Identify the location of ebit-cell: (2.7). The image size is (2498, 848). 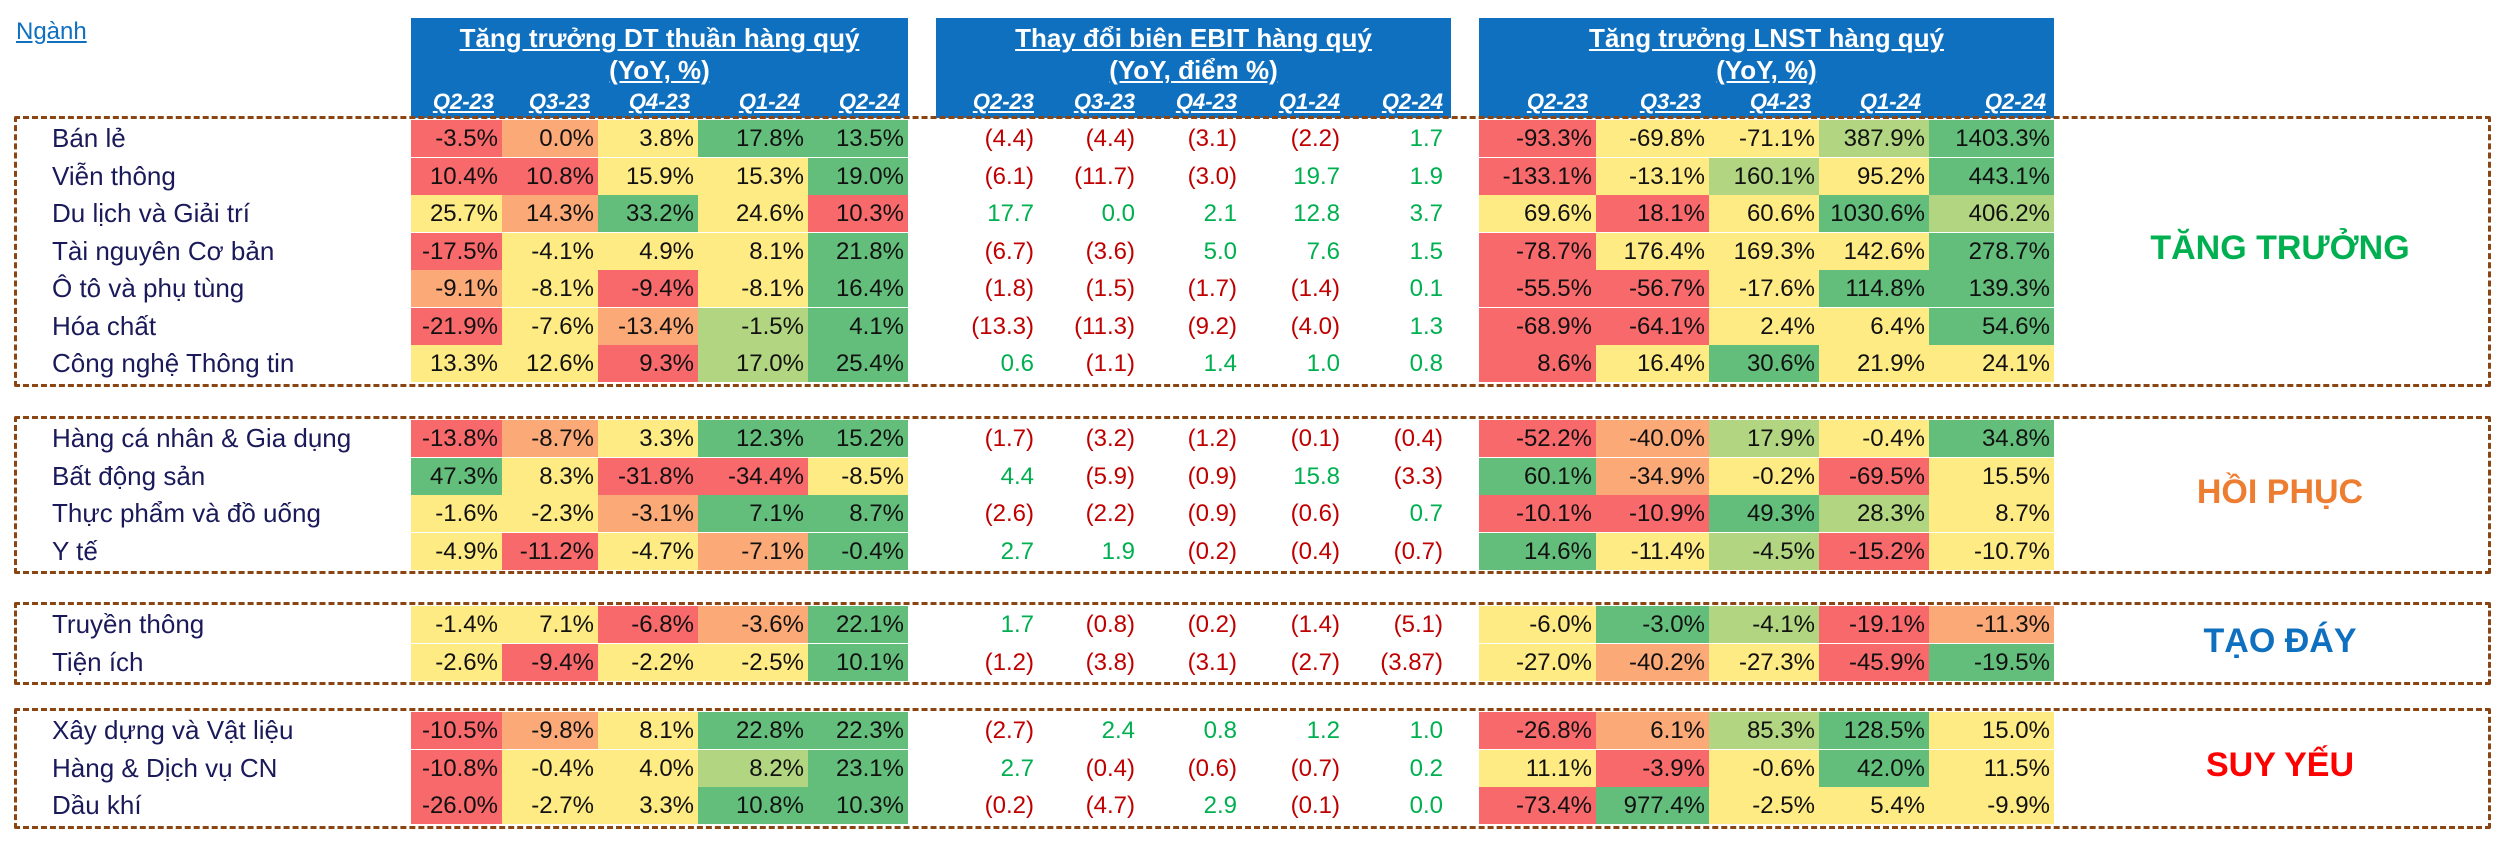
(1315, 662).